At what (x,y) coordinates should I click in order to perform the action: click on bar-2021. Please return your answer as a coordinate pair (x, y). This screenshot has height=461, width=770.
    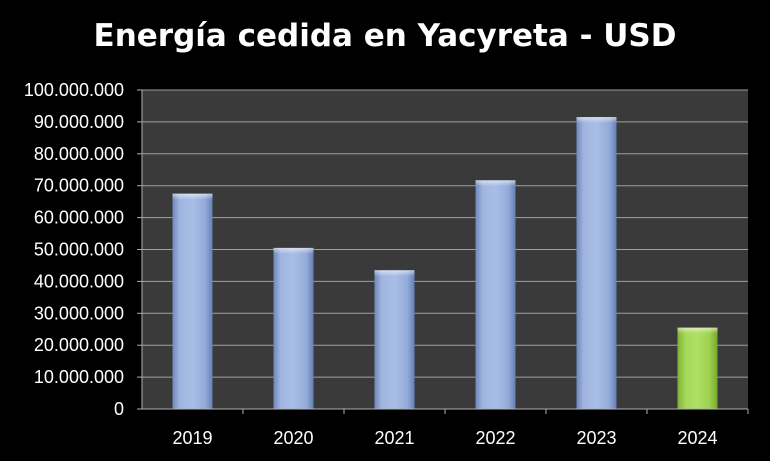
    Looking at the image, I should click on (394, 339).